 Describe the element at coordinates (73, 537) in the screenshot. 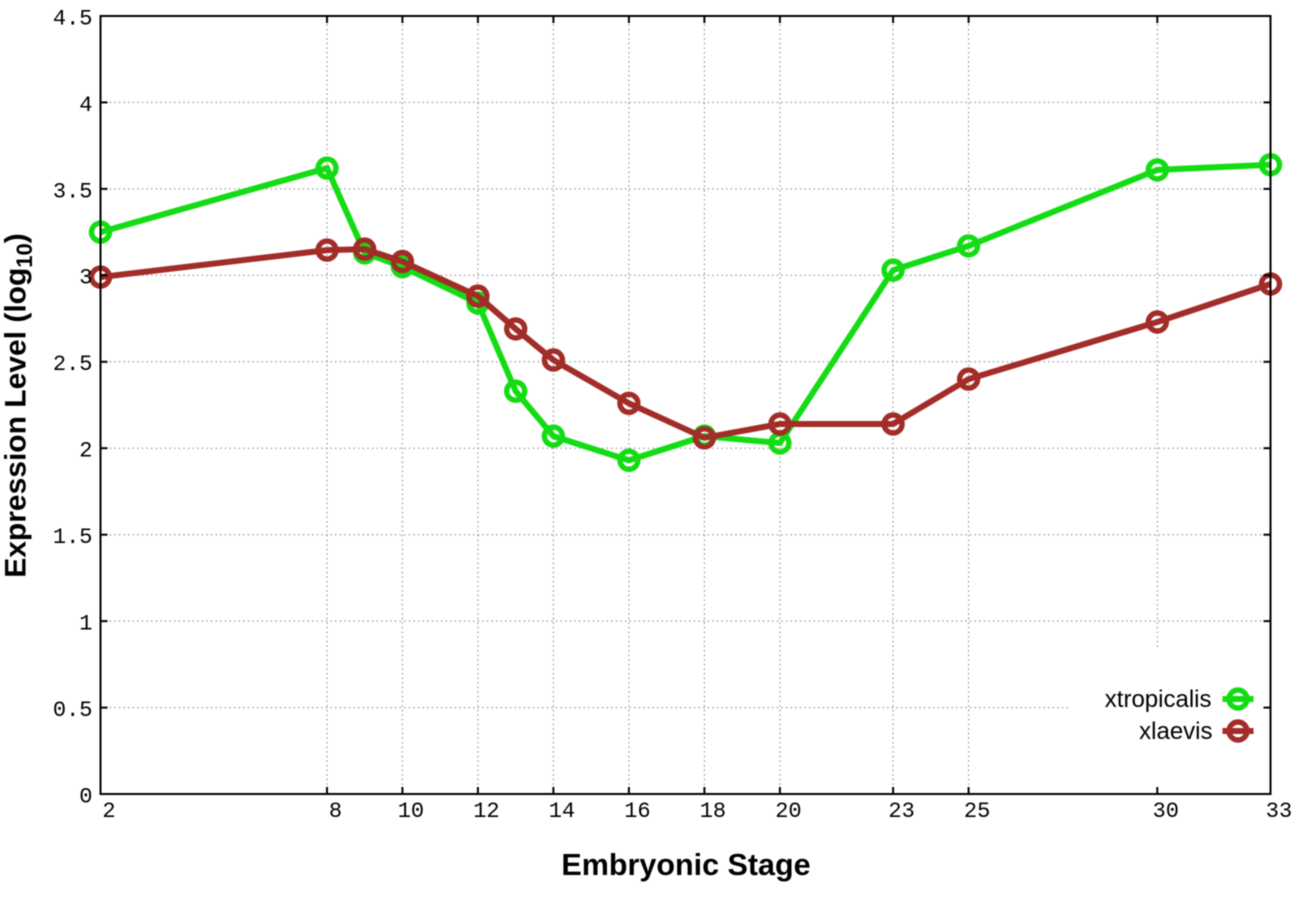

I see `svg-text: 1.5` at that location.